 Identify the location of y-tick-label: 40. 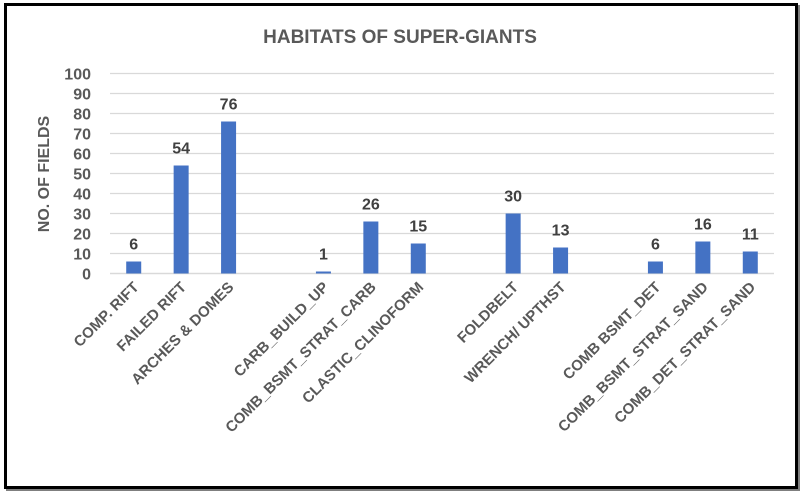
(82, 195).